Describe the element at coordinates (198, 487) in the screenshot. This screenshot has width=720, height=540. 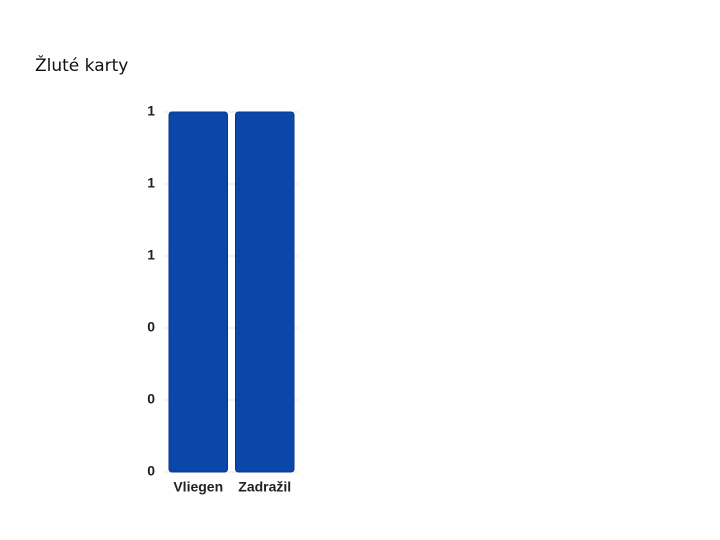
I see `x-tick-label: Vliegen` at that location.